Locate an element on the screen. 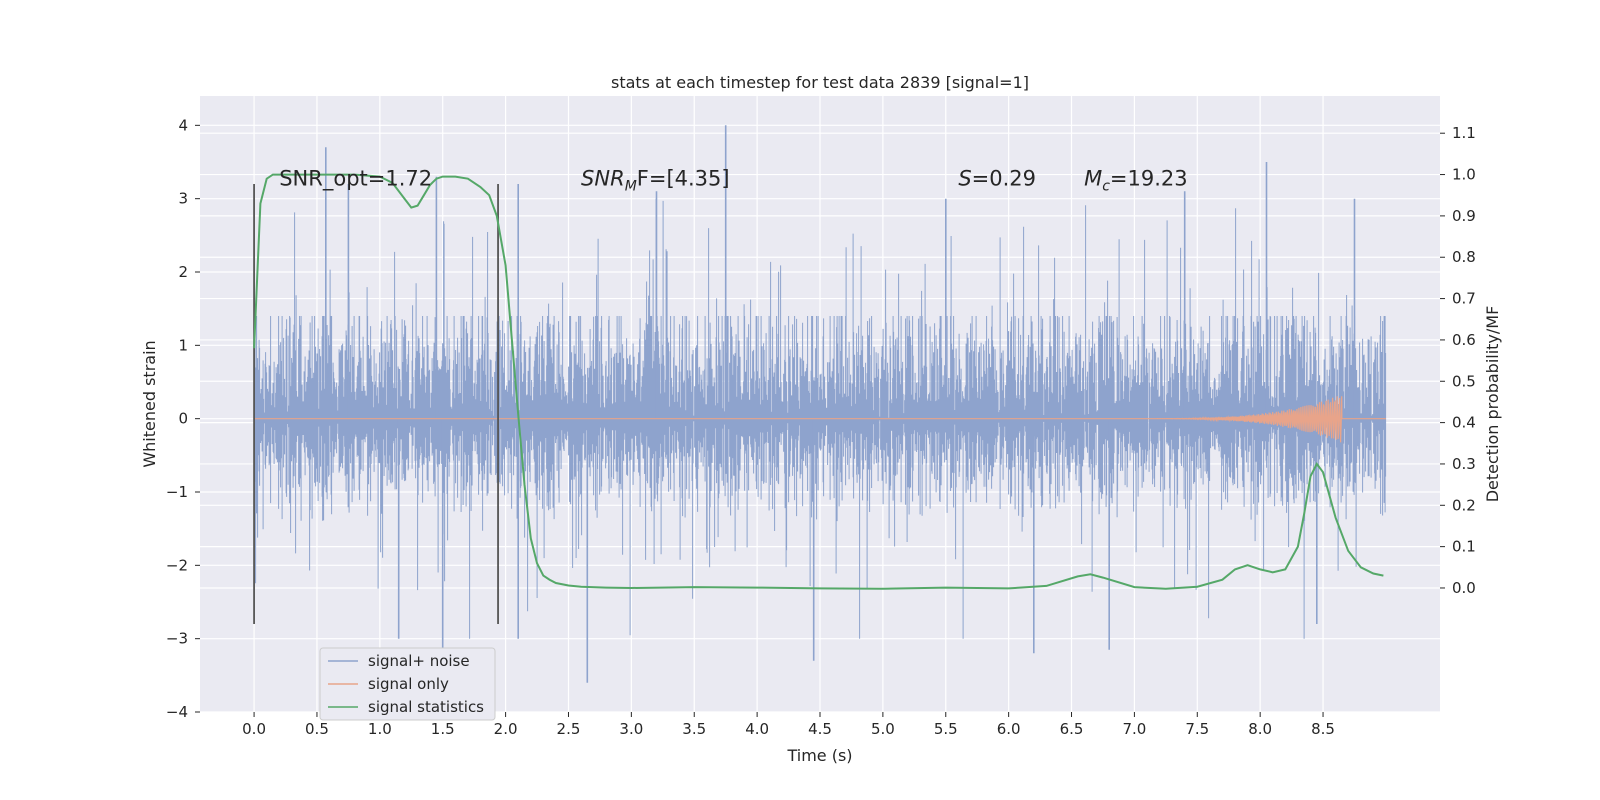  legend-label-signal-only: signal only is located at coordinates (408, 684).